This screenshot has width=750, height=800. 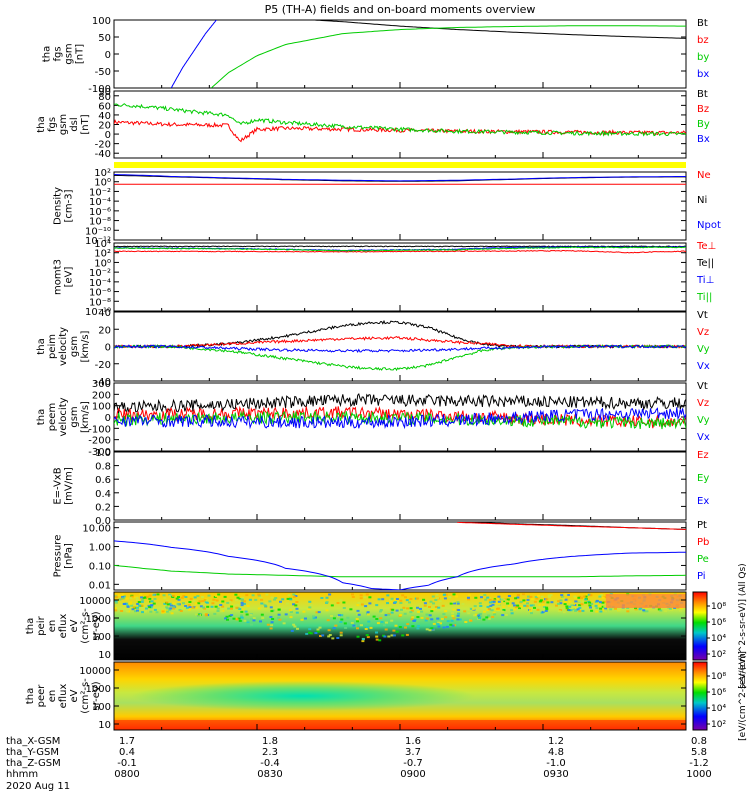 What do you see at coordinates (104, 38) in the screenshot?
I see `y-tick-label: 50` at bounding box center [104, 38].